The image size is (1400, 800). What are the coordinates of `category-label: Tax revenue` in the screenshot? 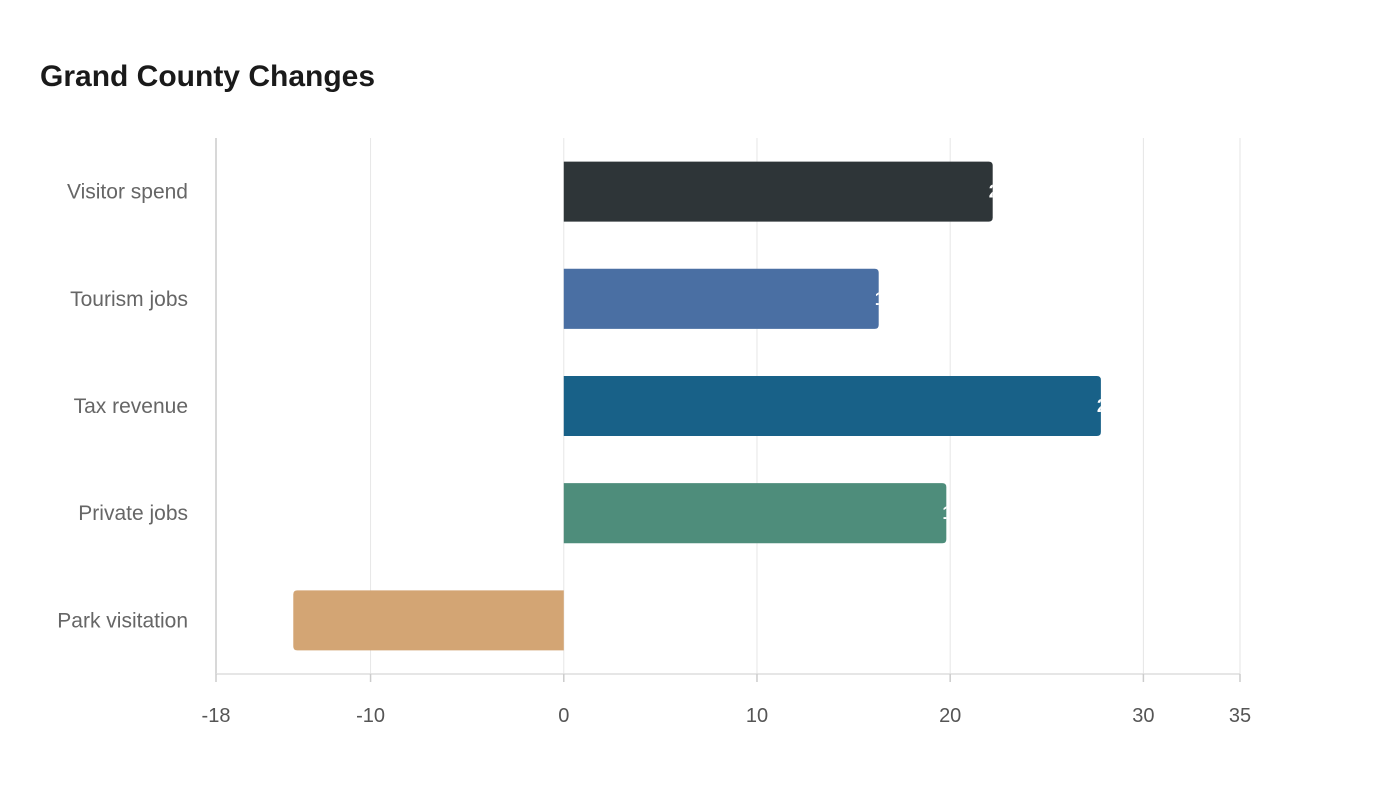 It's located at (131, 406).